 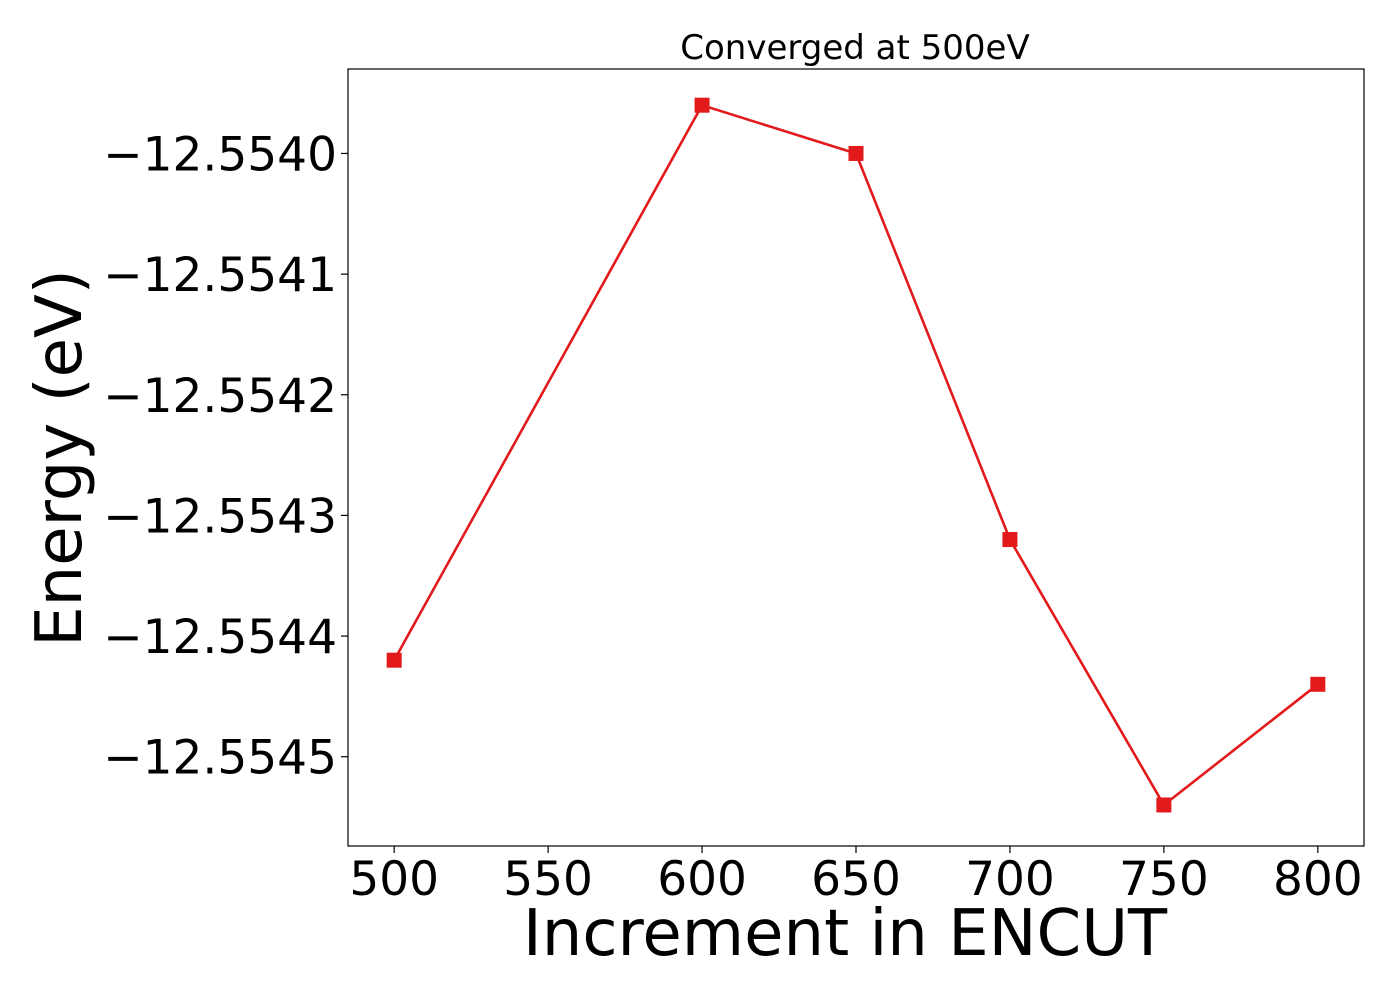 I want to click on y-tick-label: −12.5545, so click(x=220, y=758).